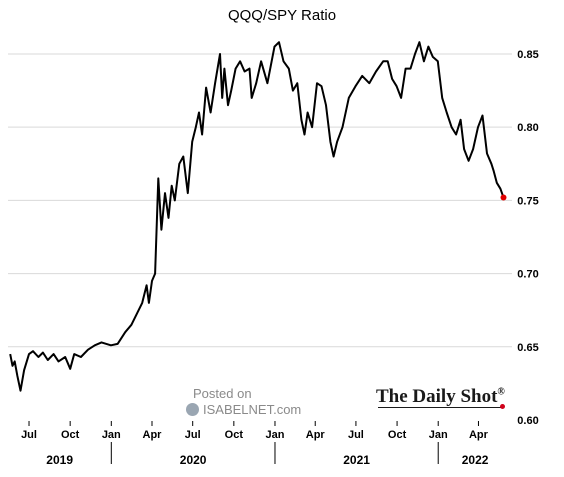  Describe the element at coordinates (527, 421) in the screenshot. I see `y-tick-label: 0.60` at that location.